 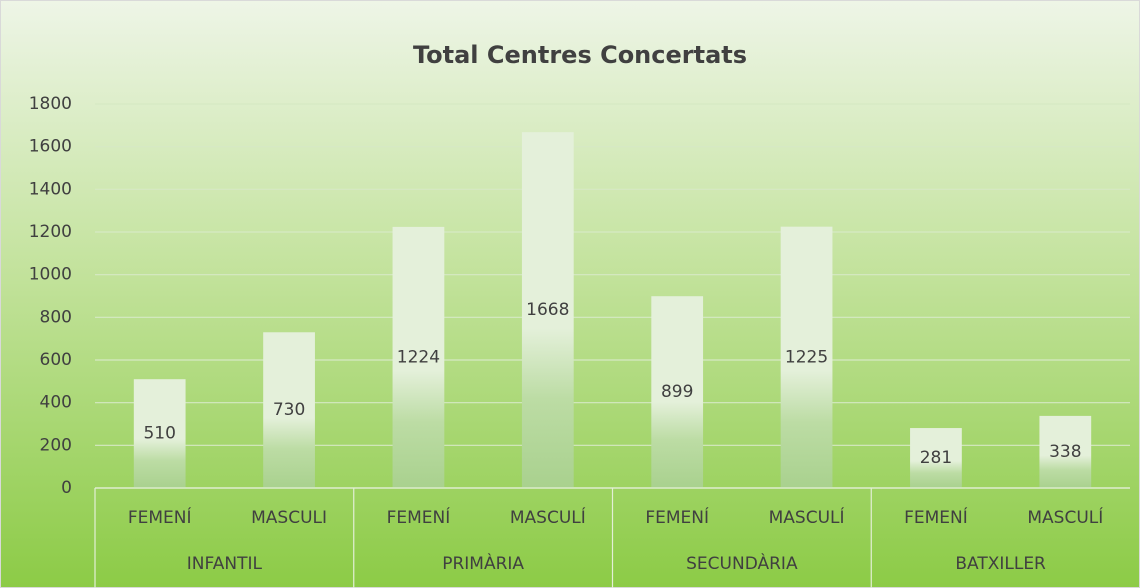 I want to click on y-tick-label: 0, so click(x=66, y=488).